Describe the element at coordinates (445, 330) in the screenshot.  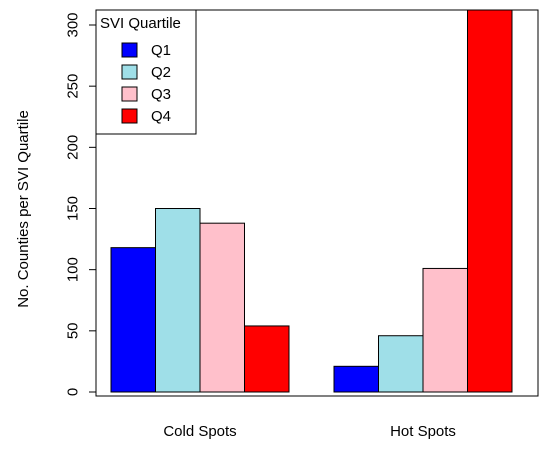
I see `bar-q3-hot-spots` at that location.